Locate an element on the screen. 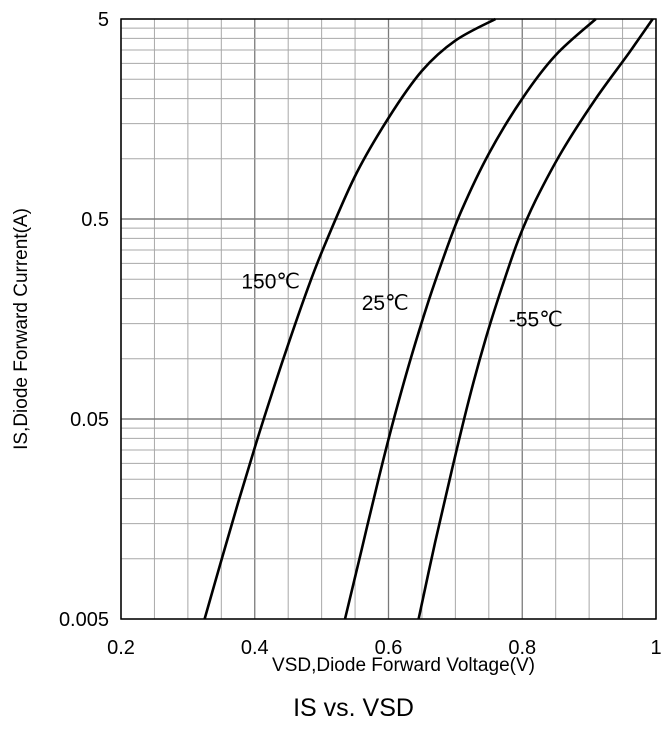  y-tick-label: 5 is located at coordinates (103, 20).